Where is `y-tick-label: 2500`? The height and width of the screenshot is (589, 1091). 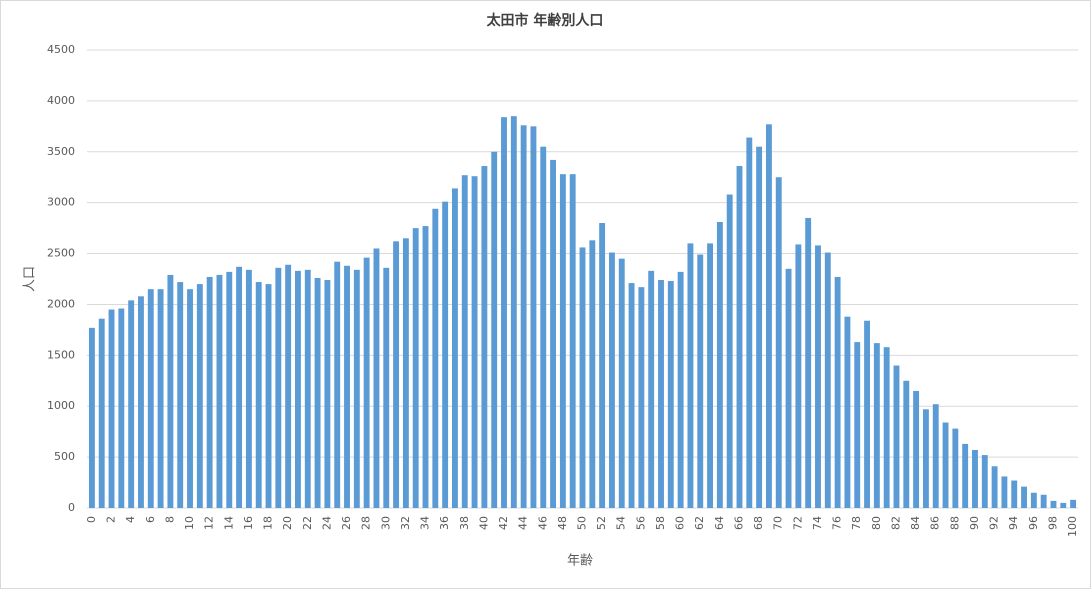 y-tick-label: 2500 is located at coordinates (61, 253).